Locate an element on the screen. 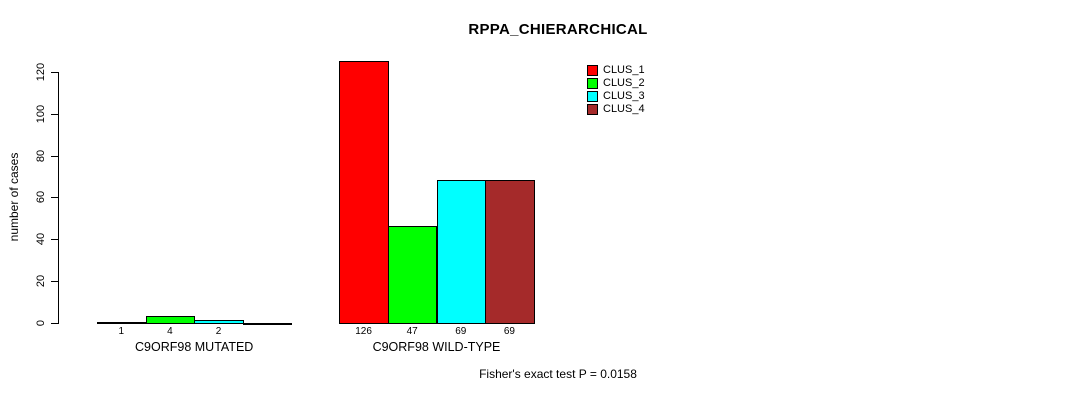 The height and width of the screenshot is (400, 1090). legend: CLUS_1 CLUS_2 CLUS_3 CLUS_4 is located at coordinates (616, 91).